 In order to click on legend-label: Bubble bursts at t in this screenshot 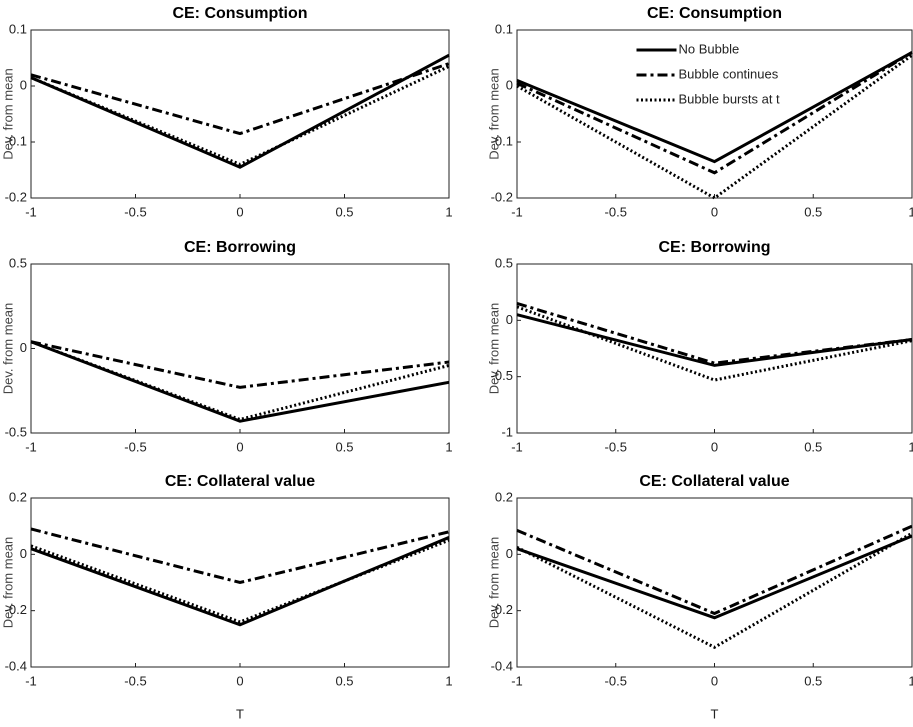, I will do `click(730, 98)`.